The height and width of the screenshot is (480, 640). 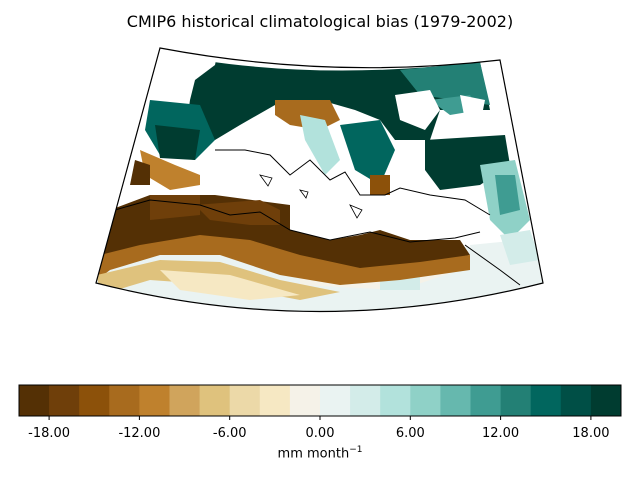 What do you see at coordinates (230, 433) in the screenshot?
I see `colorbar-tick-label: -6.00` at bounding box center [230, 433].